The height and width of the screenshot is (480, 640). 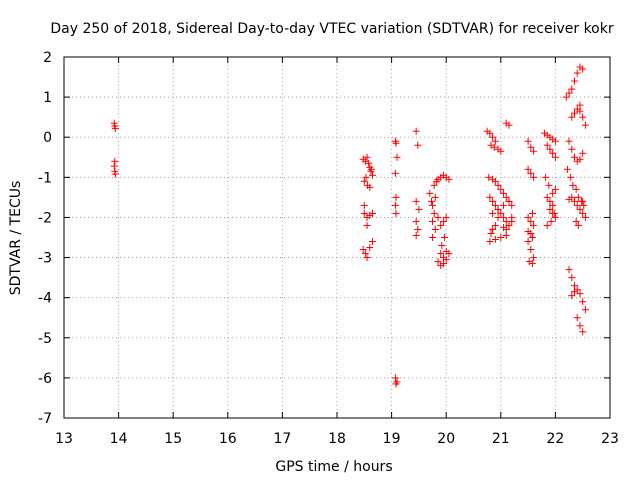 I want to click on y-tick-labels: 2 1 0 -1 -2 -3 -4 -5 -6 -7, so click(x=45, y=238).